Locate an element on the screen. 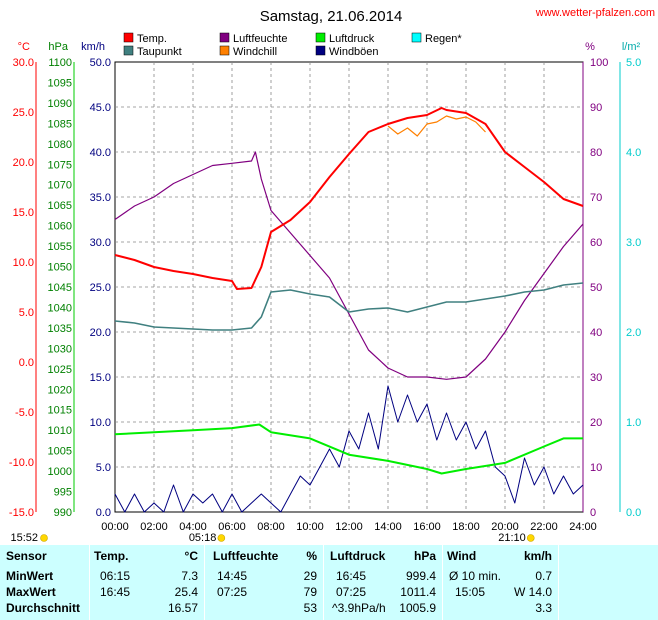  pressure-tick-label: 1040 is located at coordinates (60, 308).